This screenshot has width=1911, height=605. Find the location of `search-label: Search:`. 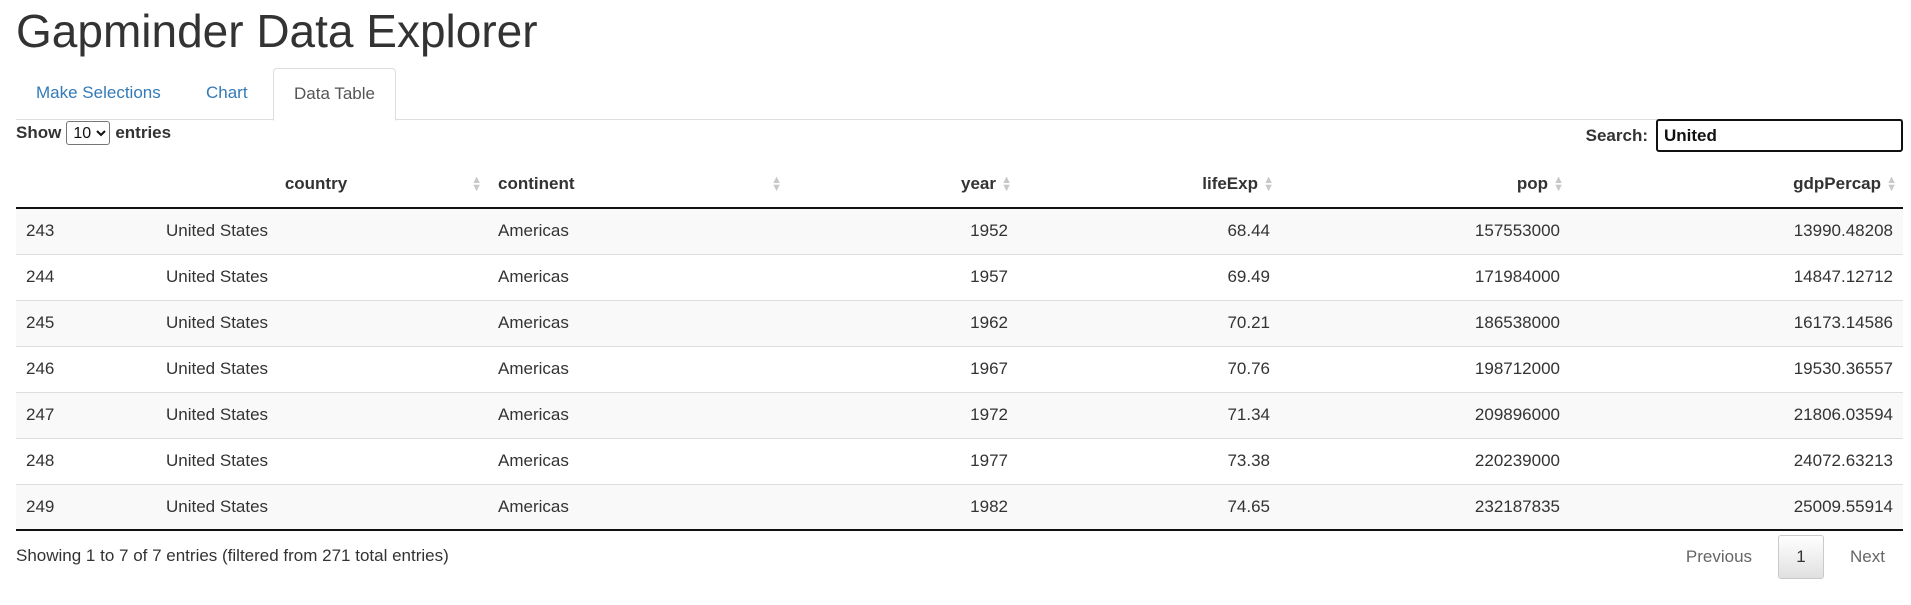

search-label: Search: is located at coordinates (1616, 135).